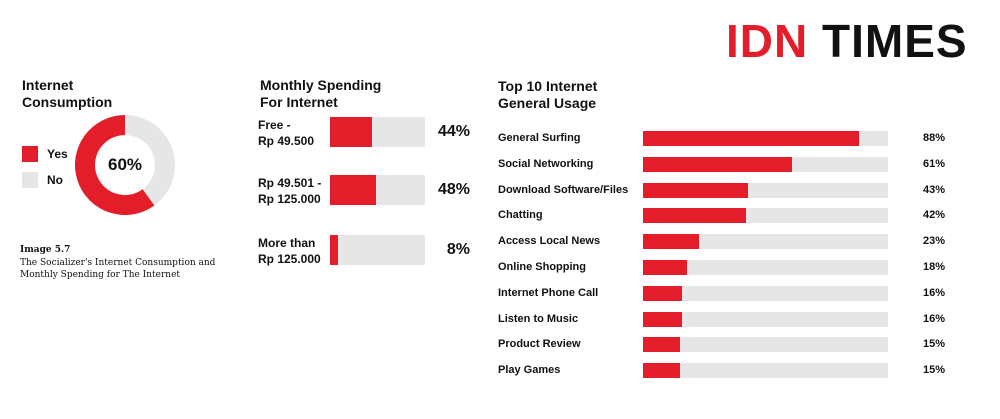 Image resolution: width=1000 pixels, height=419 pixels. I want to click on usage-label: Play Games, so click(529, 370).